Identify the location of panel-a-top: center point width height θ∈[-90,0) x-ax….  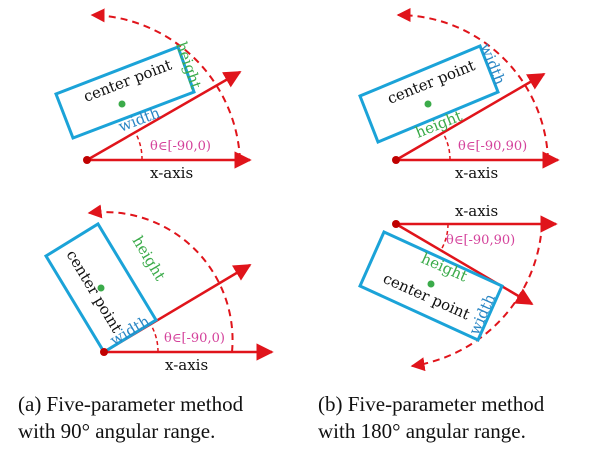
(153, 95).